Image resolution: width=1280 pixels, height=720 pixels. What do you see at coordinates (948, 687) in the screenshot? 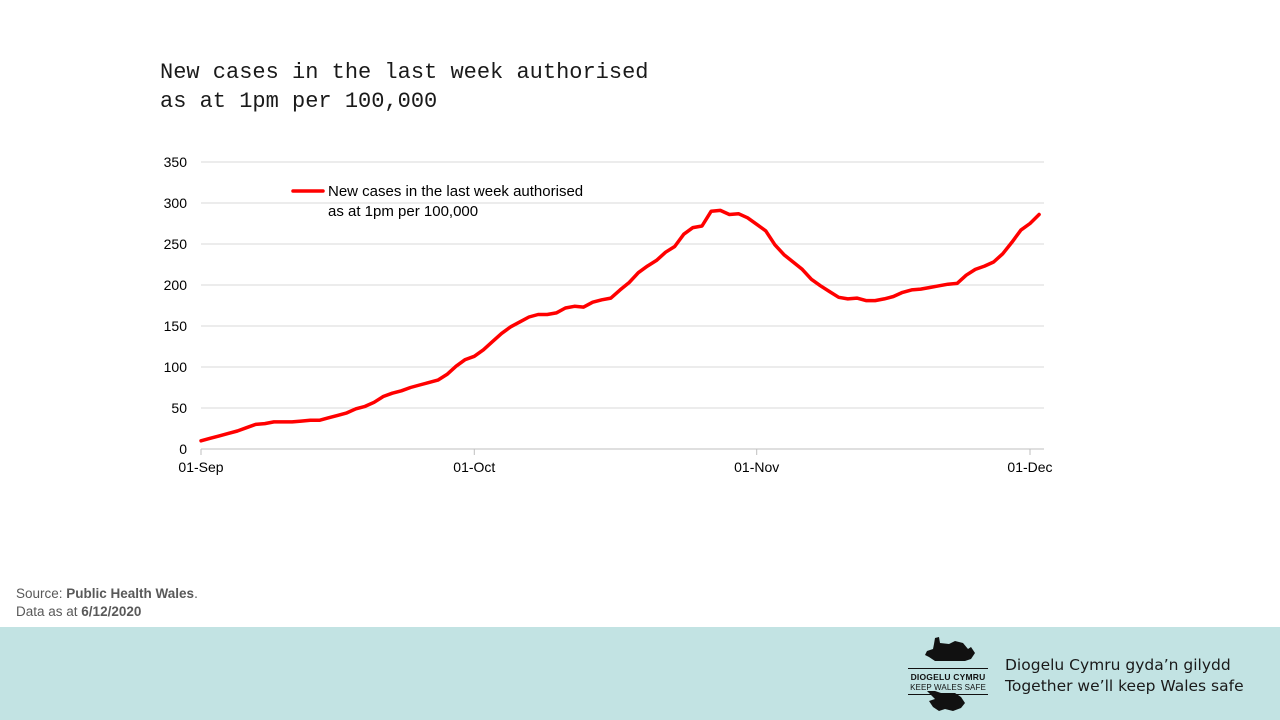
I see `logo-text-english: KEEP WALES SAFE` at bounding box center [948, 687].